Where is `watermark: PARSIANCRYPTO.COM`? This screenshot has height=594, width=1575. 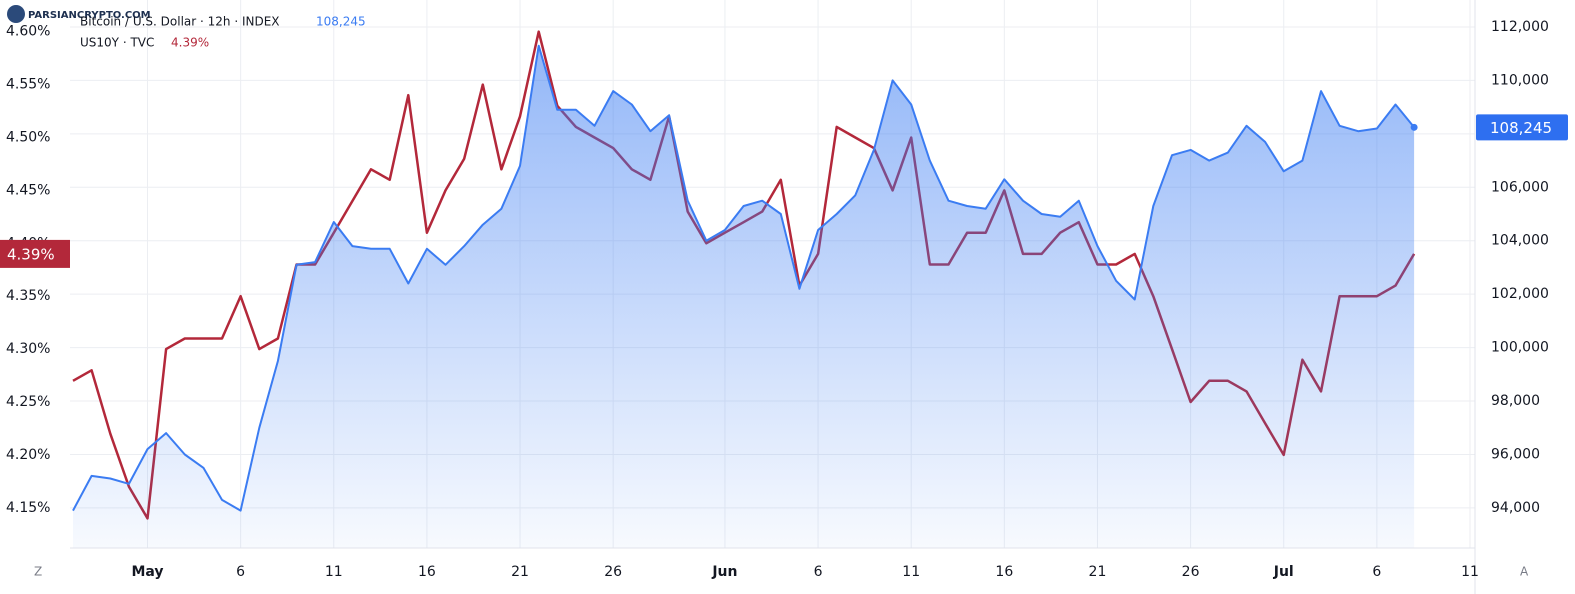 watermark: PARSIANCRYPTO.COM is located at coordinates (77, 14).